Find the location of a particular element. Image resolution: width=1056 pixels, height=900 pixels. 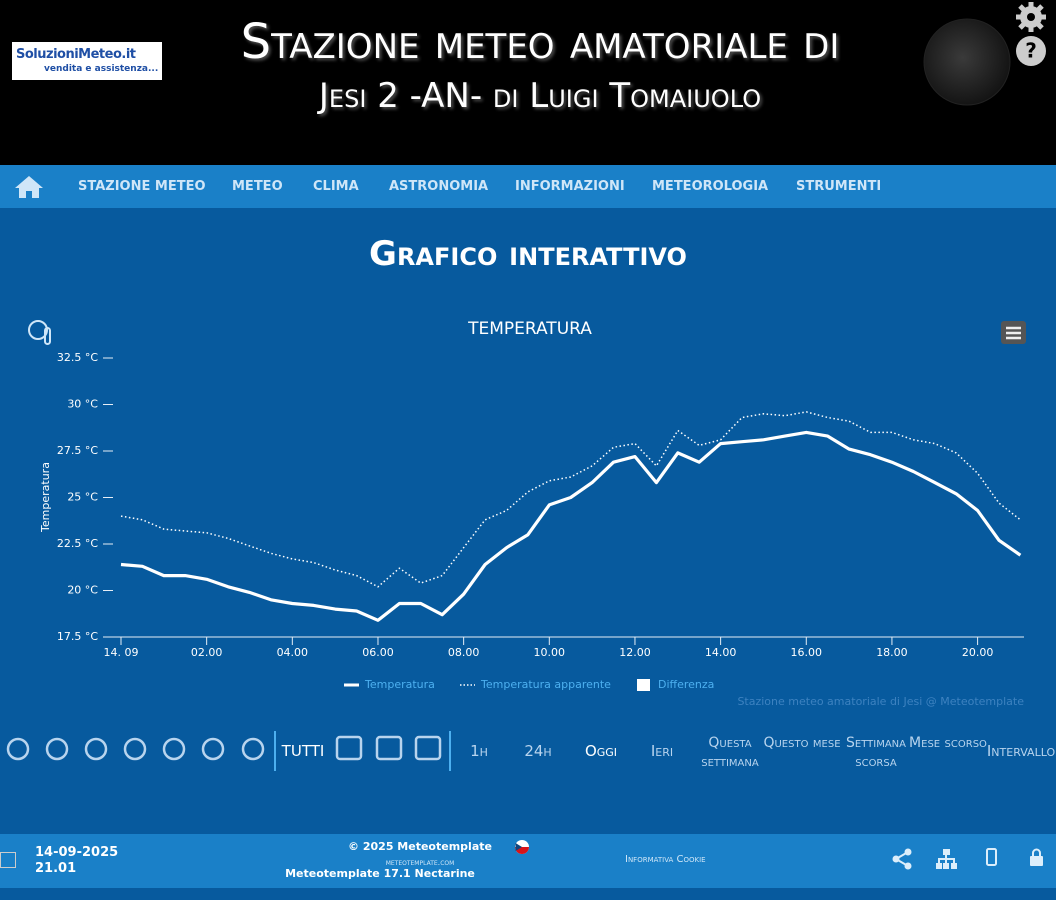

nav-item: INFORMAZIONI is located at coordinates (570, 186).